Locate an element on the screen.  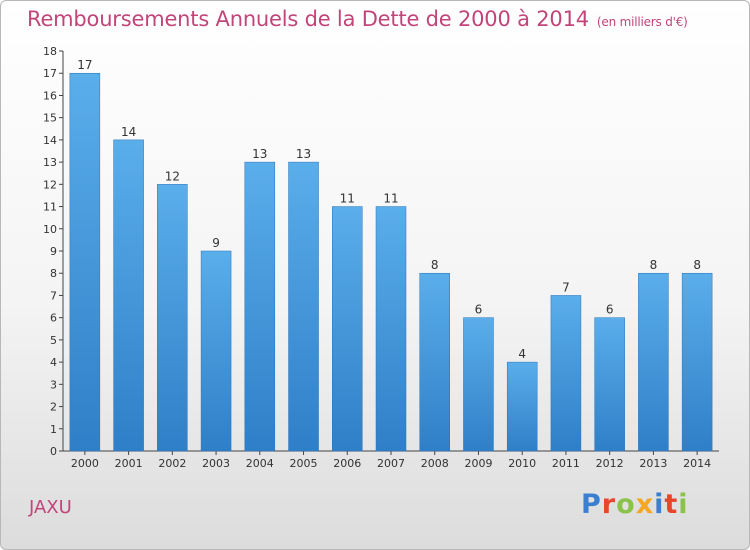
x-tick-label: 2006 is located at coordinates (347, 463).